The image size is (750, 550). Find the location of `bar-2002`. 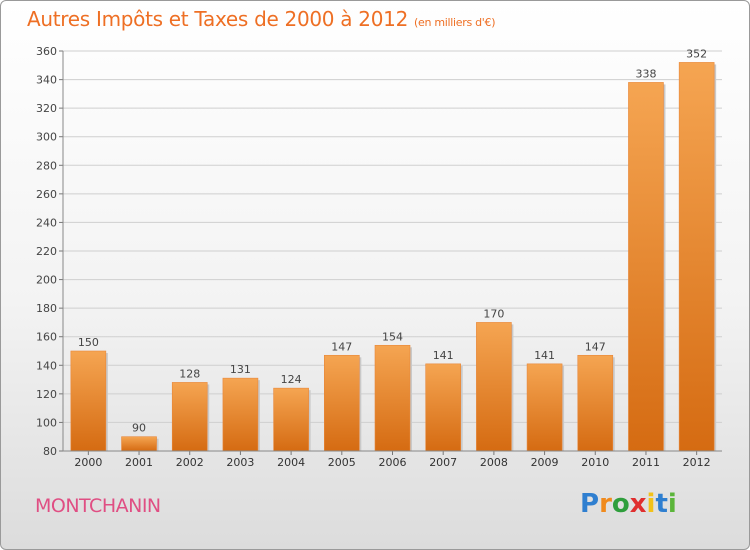

bar-2002 is located at coordinates (189, 417).